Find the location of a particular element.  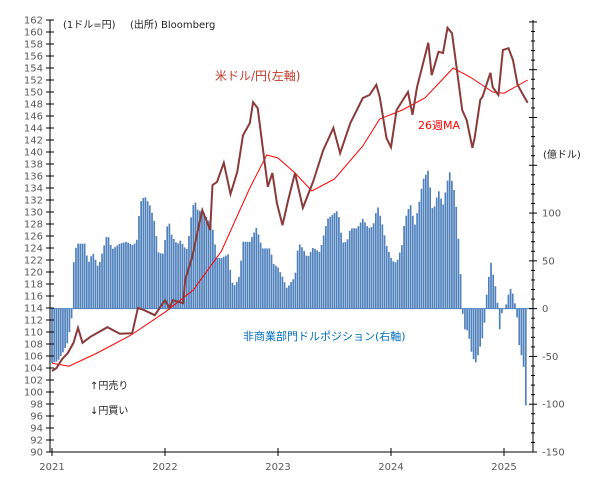

usdjpy-series-label: 米ドル/円(左軸) is located at coordinates (257, 75).